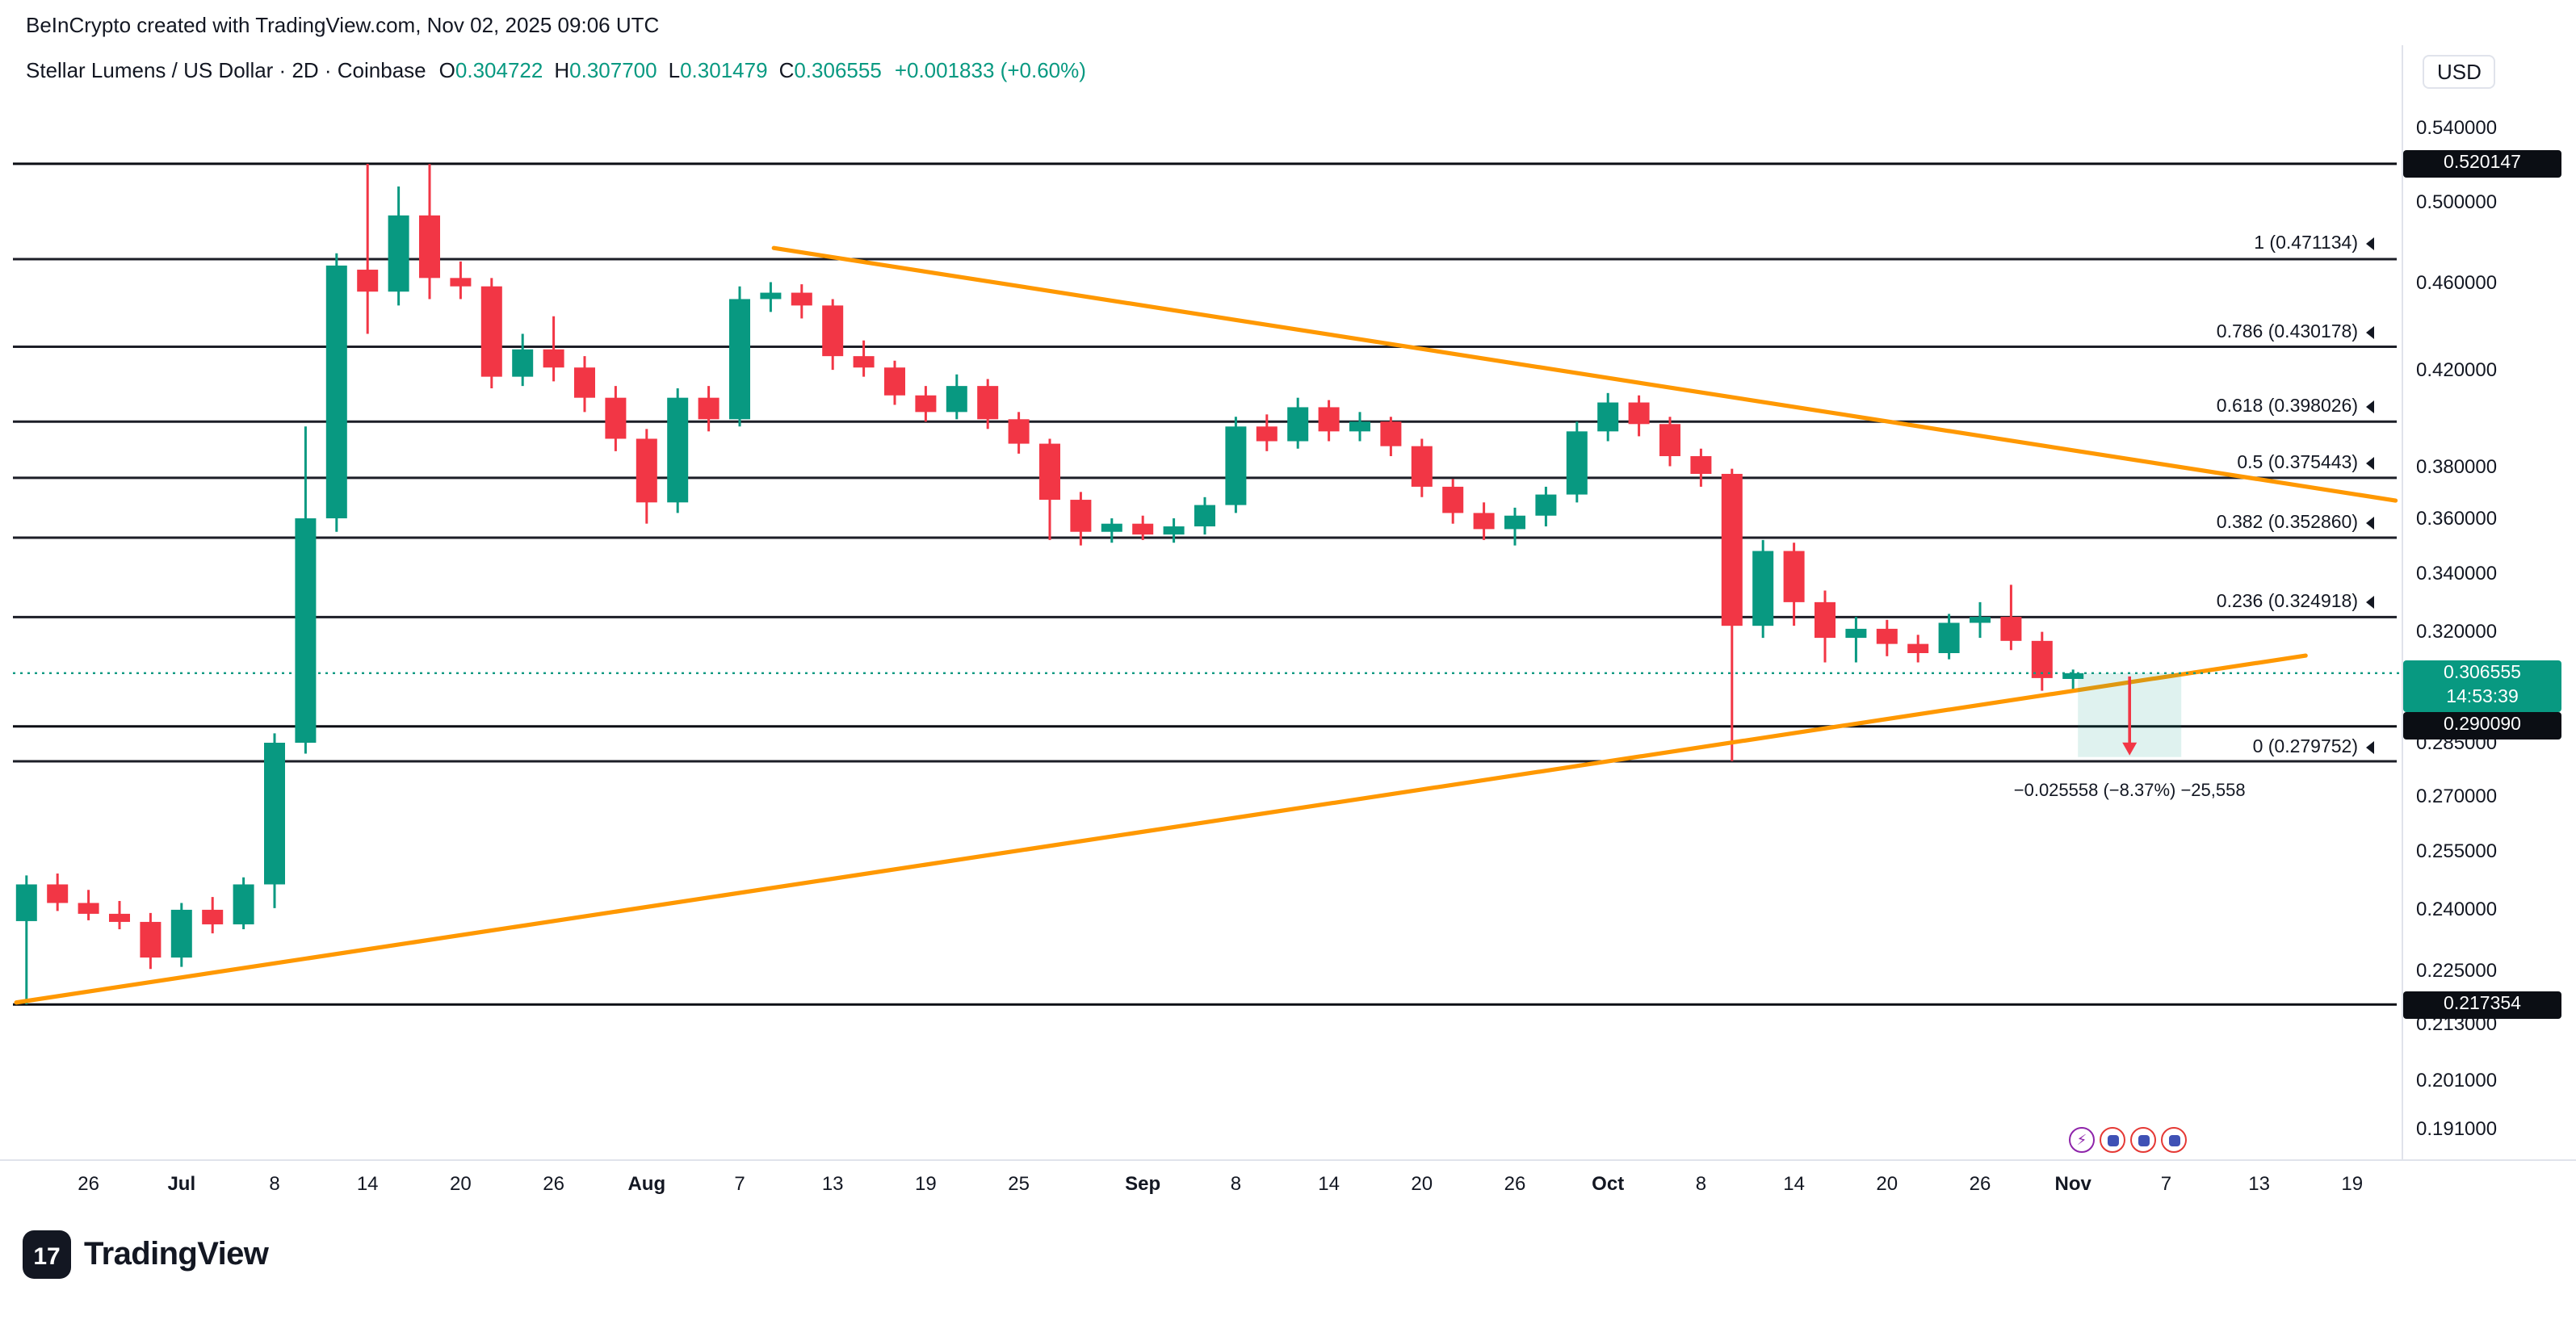 This screenshot has height=1324, width=2576. What do you see at coordinates (2130, 749) in the screenshot?
I see `projection-arrow-head` at bounding box center [2130, 749].